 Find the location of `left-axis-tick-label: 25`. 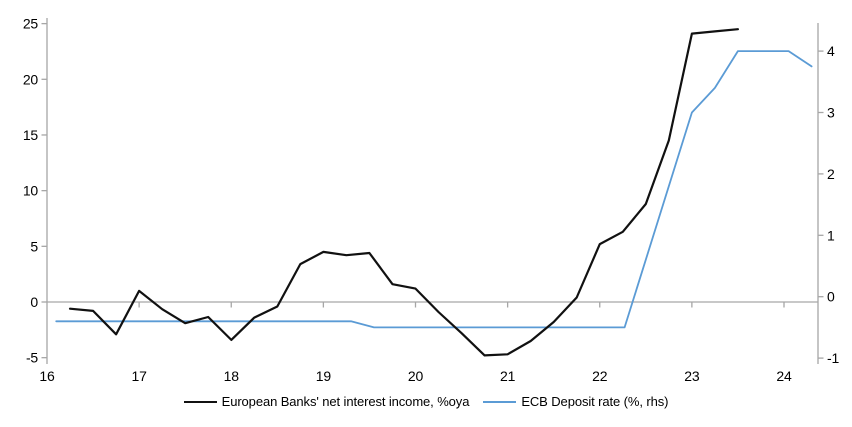

left-axis-tick-label: 25 is located at coordinates (31, 24).